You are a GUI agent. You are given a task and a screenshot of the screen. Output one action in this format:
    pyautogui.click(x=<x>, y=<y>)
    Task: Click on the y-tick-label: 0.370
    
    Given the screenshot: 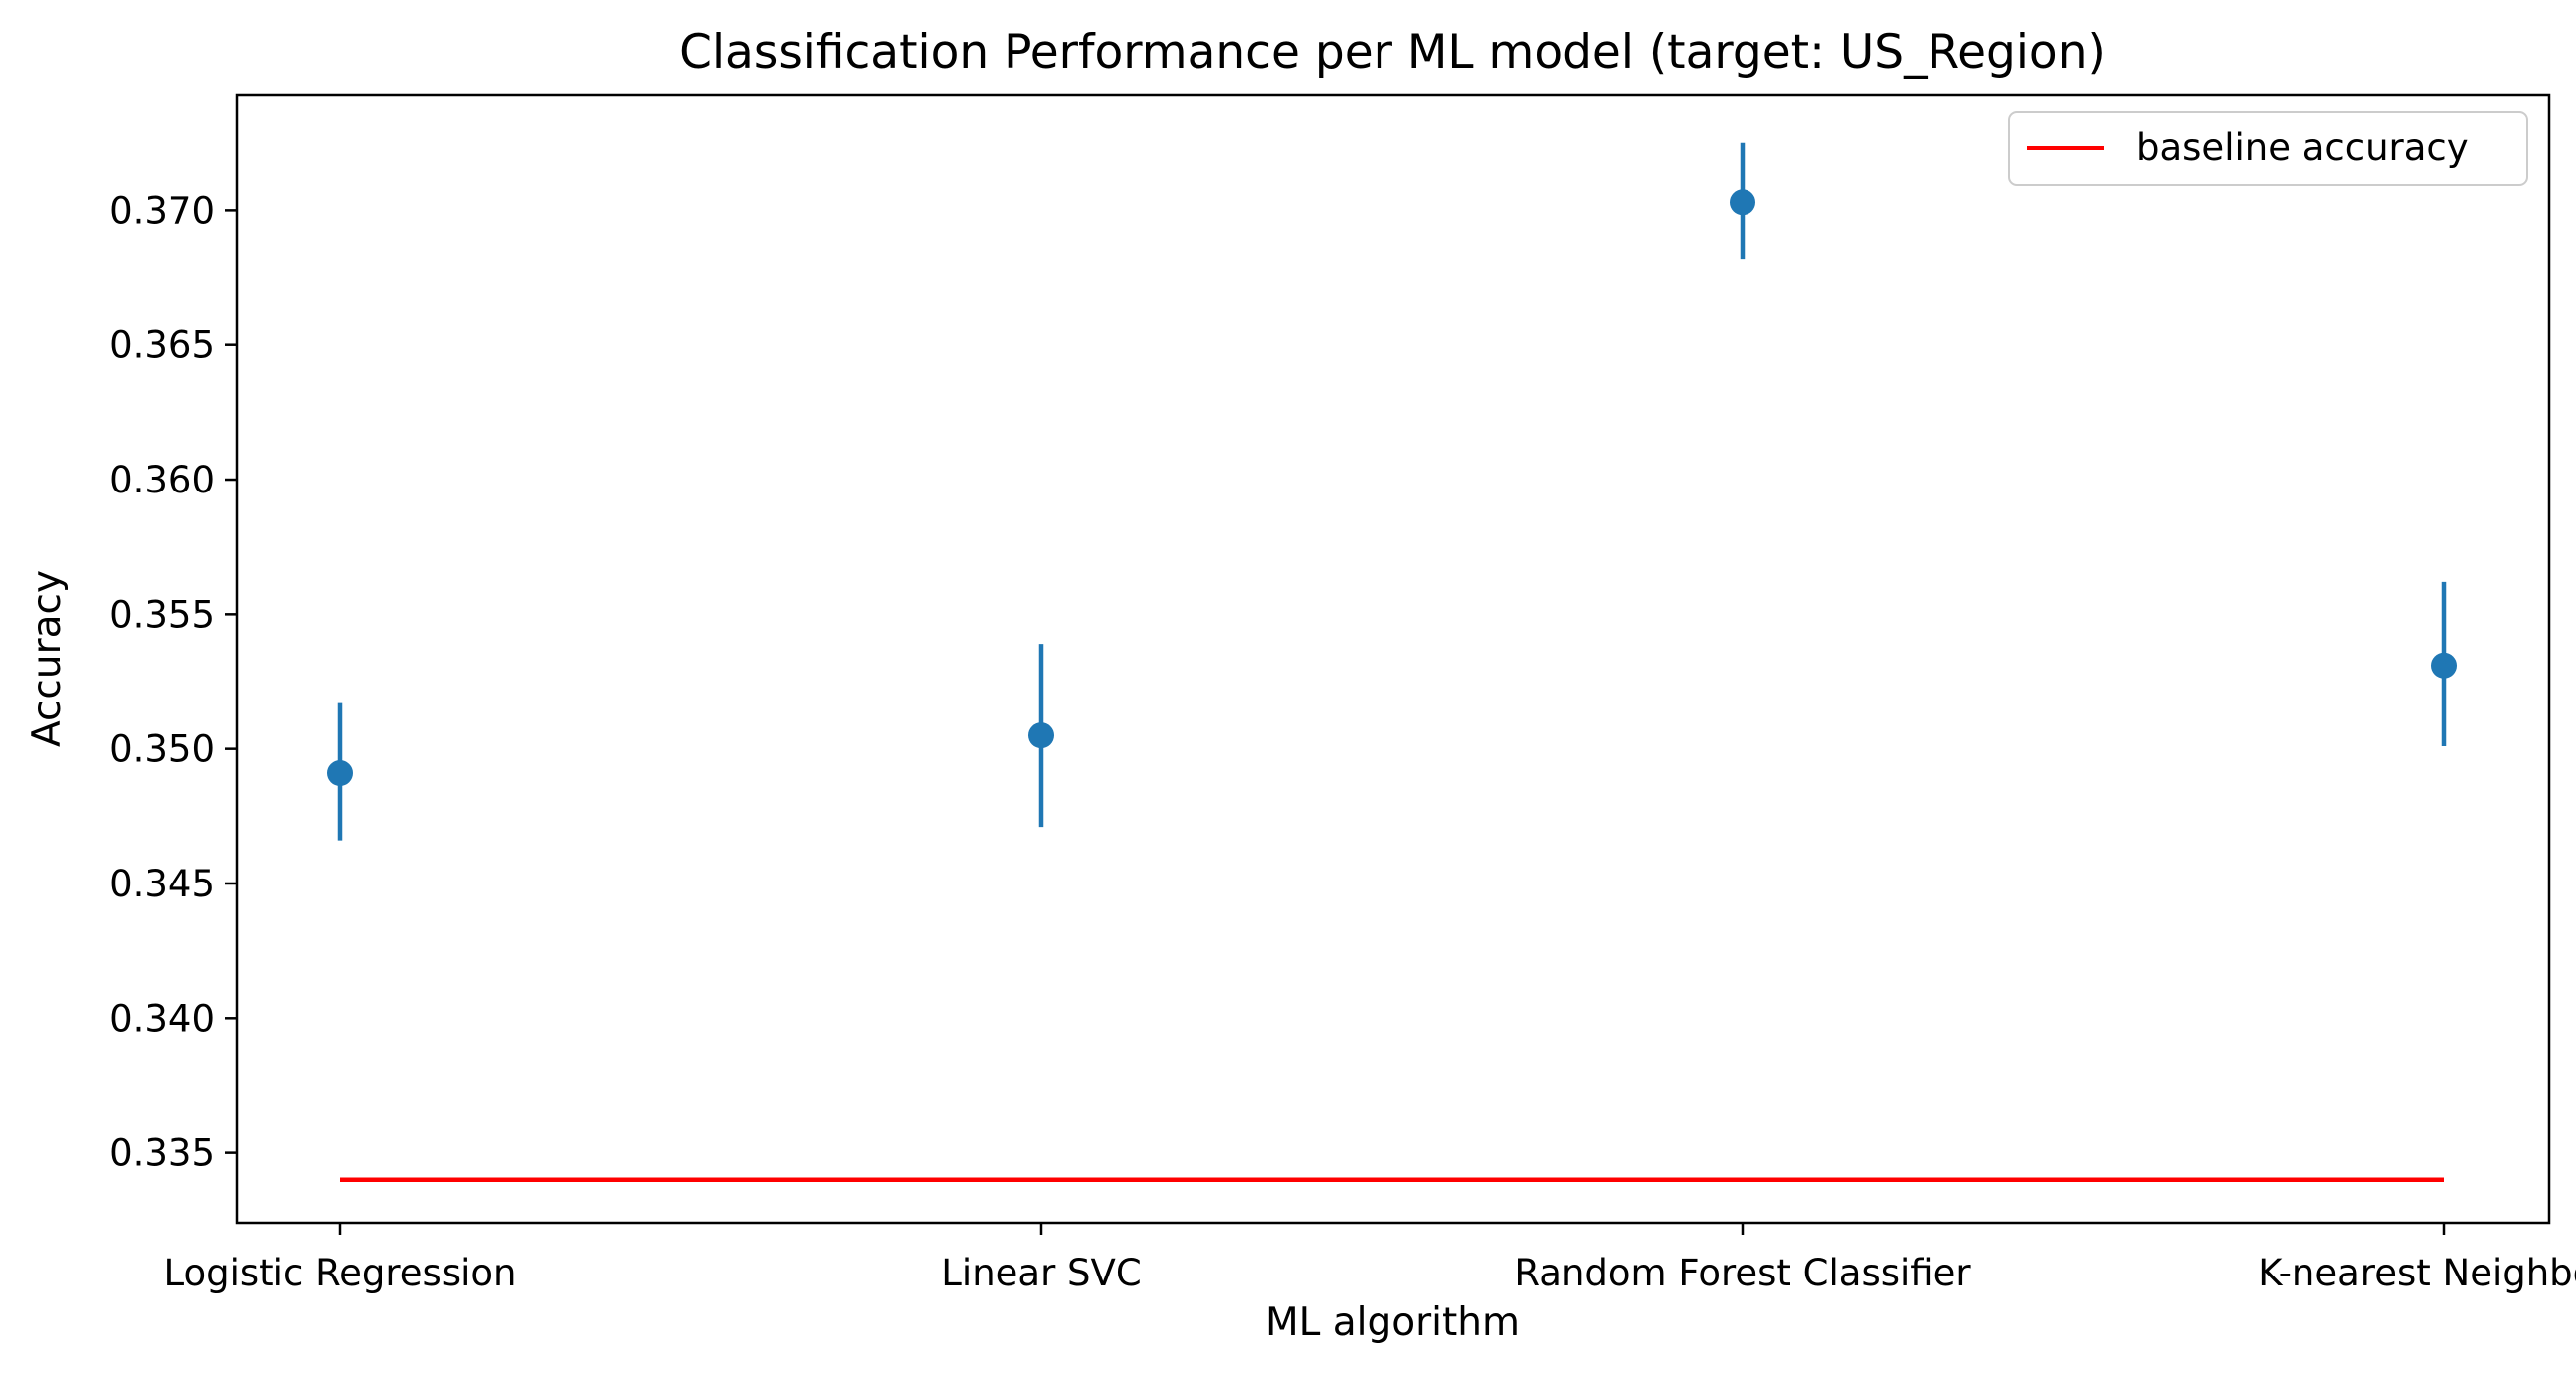 What is the action you would take?
    pyautogui.click(x=162, y=210)
    